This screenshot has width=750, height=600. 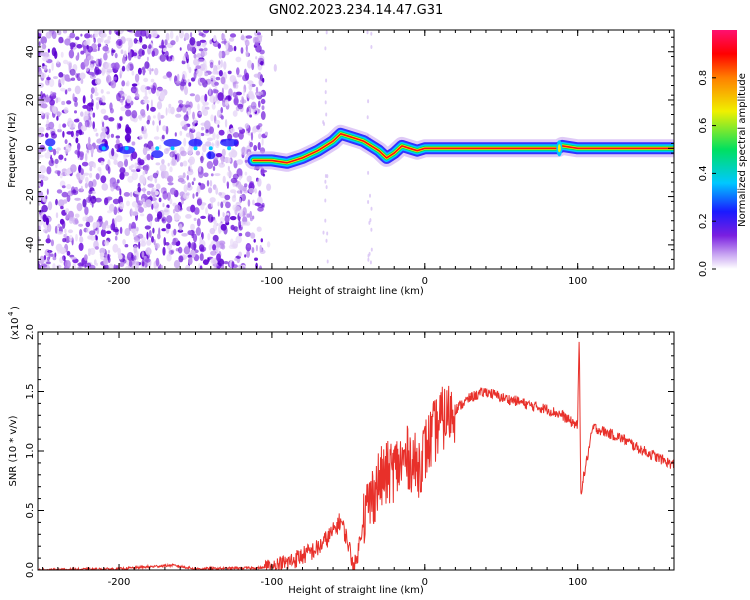 What do you see at coordinates (30, 511) in the screenshot?
I see `y-tick-label: 0.5` at bounding box center [30, 511].